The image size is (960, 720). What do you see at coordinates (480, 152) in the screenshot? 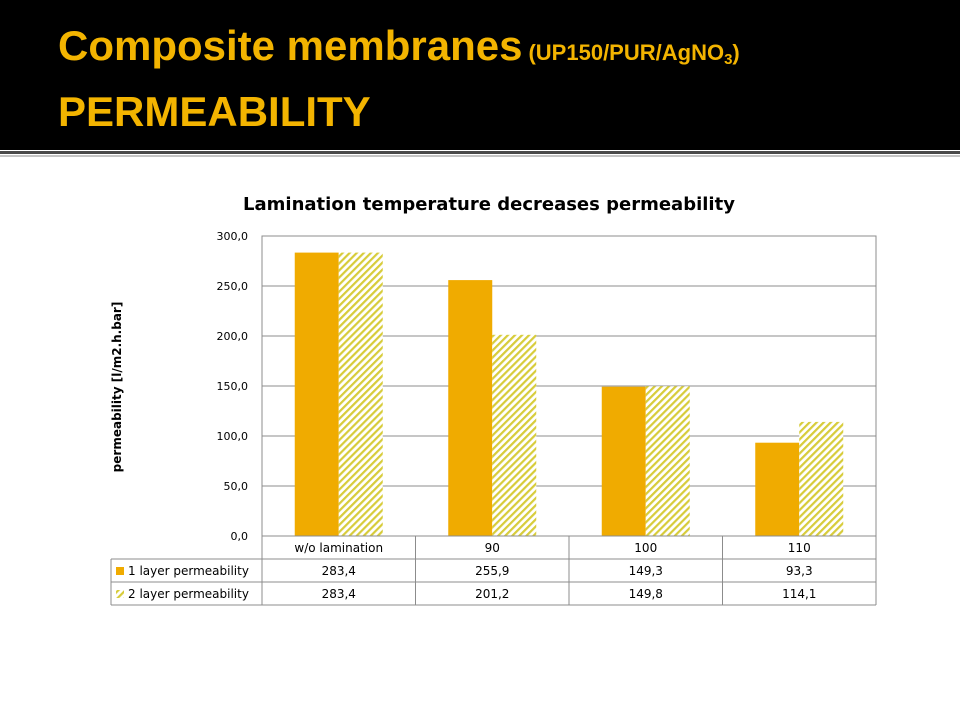
I see `header-rule-dark` at bounding box center [480, 152].